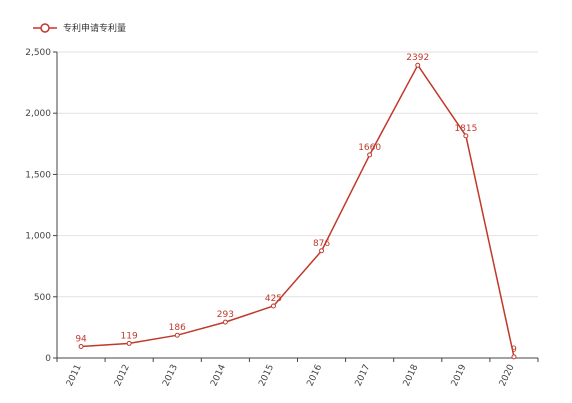  I want to click on x-tick-label: 2016, so click(315, 375).